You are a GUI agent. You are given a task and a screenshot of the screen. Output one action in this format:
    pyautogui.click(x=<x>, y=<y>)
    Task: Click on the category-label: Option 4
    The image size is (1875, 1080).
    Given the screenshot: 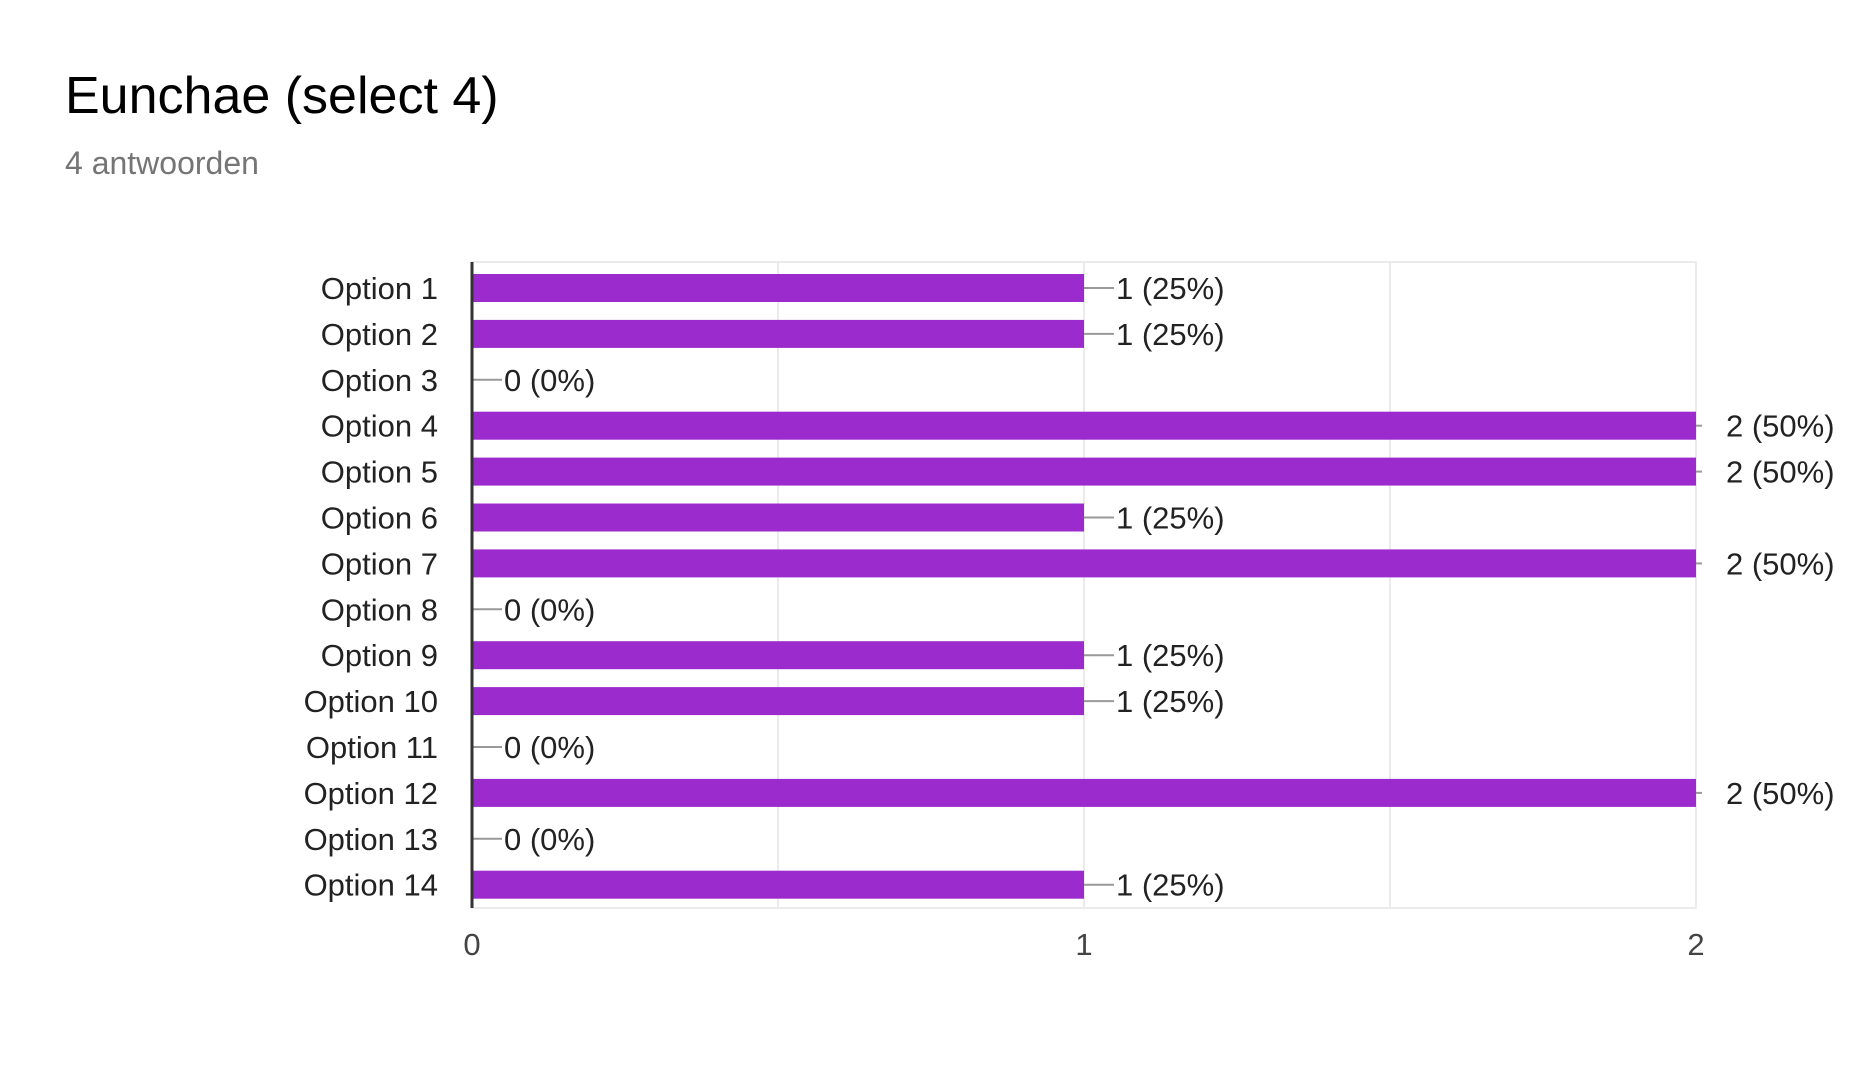 What is the action you would take?
    pyautogui.click(x=379, y=426)
    